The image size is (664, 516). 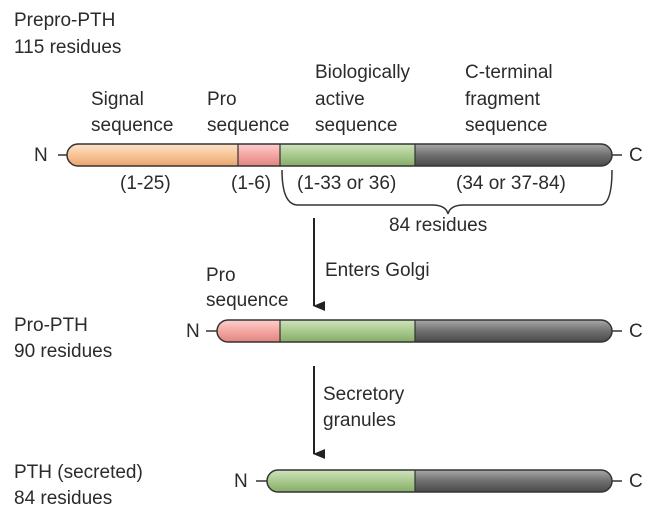 What do you see at coordinates (502, 99) in the screenshot?
I see `cterm-label-2: fragment` at bounding box center [502, 99].